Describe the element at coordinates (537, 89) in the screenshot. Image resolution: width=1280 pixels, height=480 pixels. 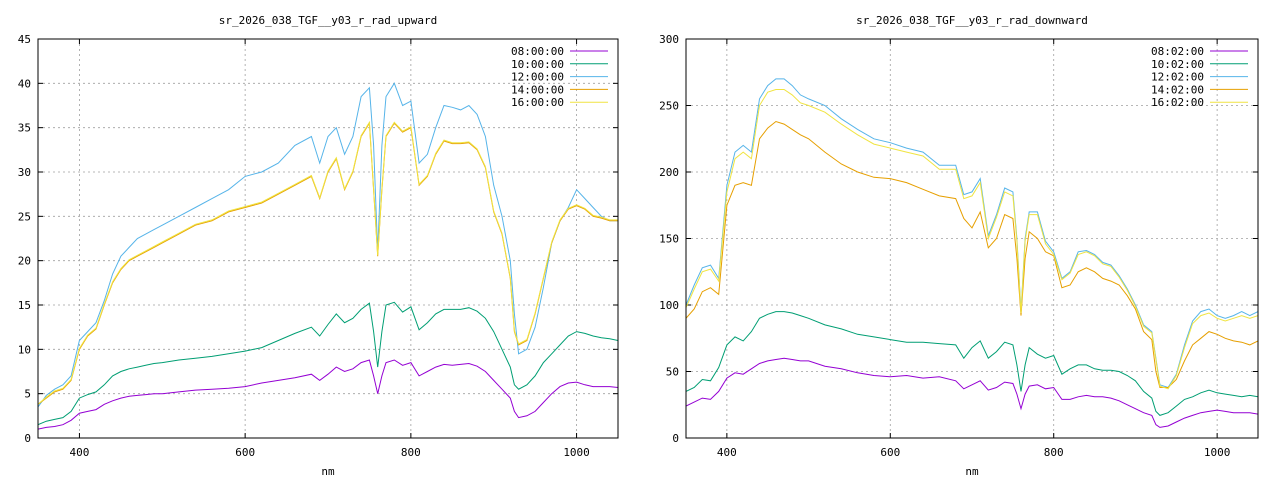
I see `legend-label: 14:00:00` at that location.